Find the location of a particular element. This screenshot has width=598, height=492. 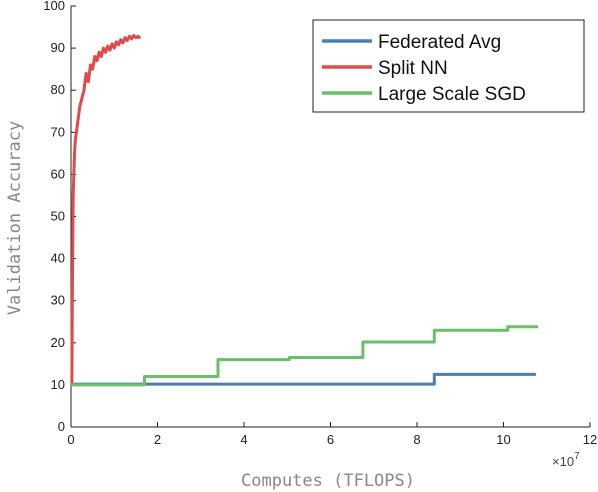

y-tick-label: 80 is located at coordinates (58, 89).